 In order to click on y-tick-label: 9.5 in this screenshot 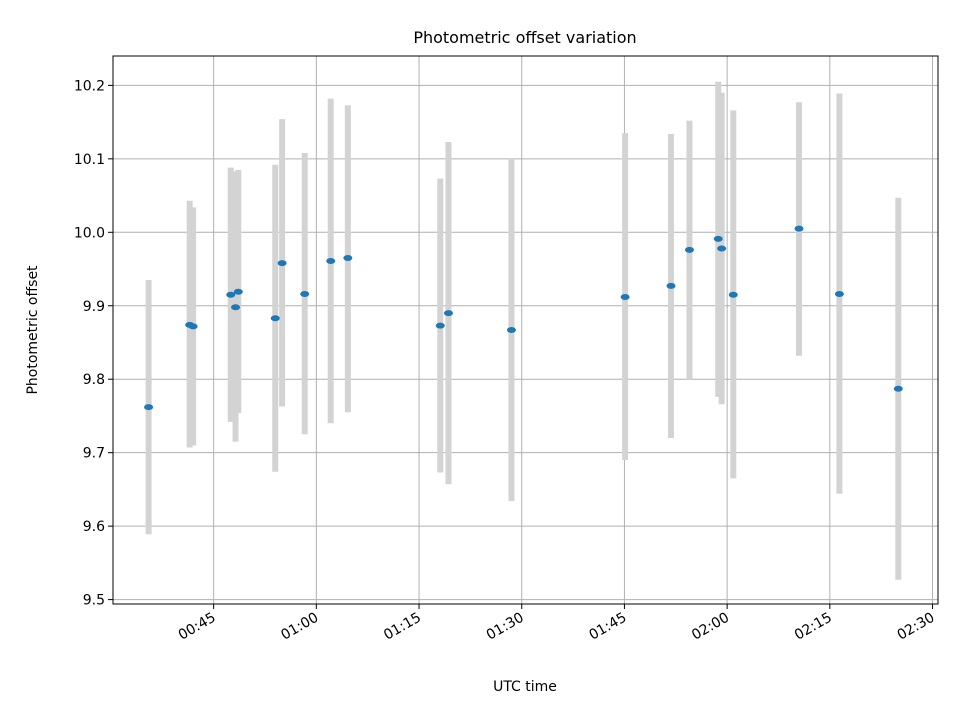, I will do `click(94, 601)`.